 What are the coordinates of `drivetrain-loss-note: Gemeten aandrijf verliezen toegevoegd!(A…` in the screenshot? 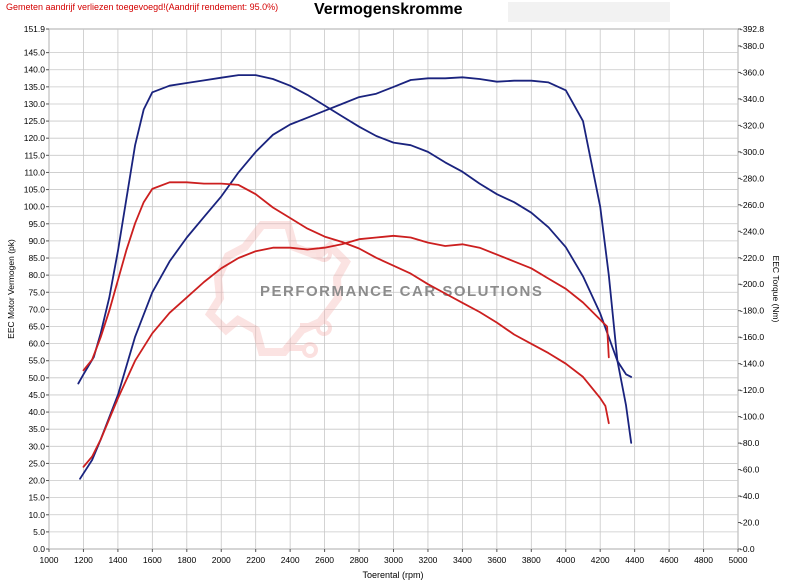 It's located at (142, 7).